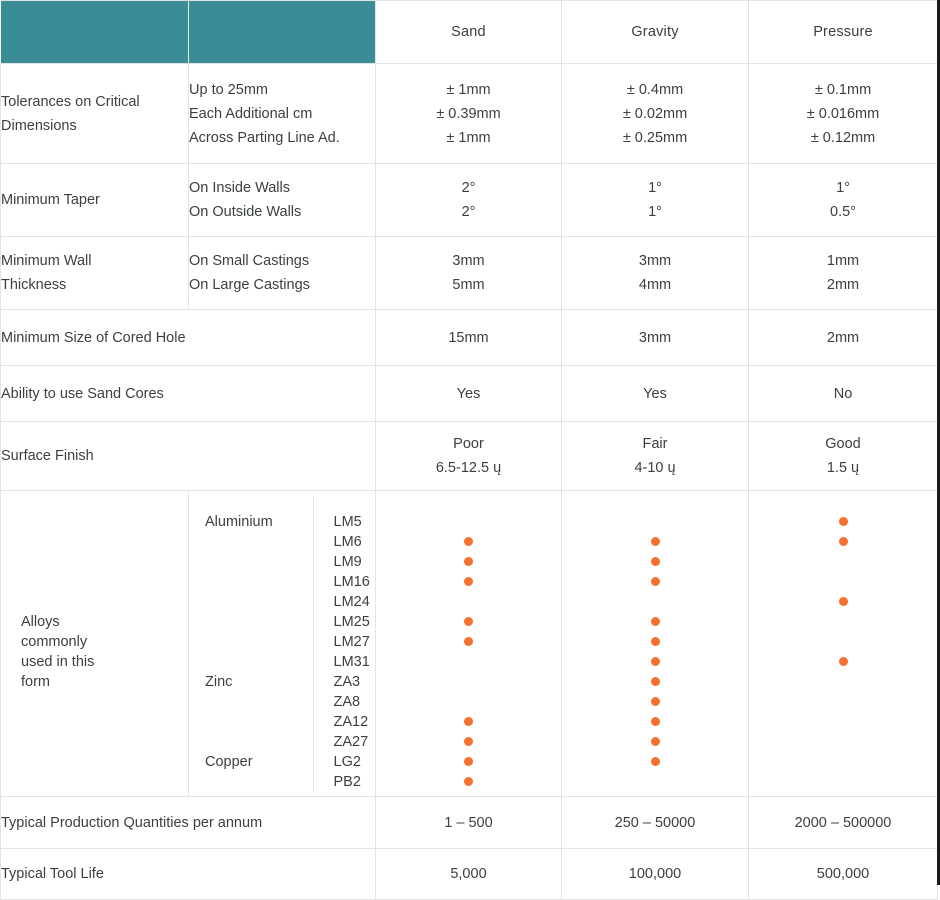  Describe the element at coordinates (843, 32) in the screenshot. I see `column-header-pressure: Pressure` at that location.